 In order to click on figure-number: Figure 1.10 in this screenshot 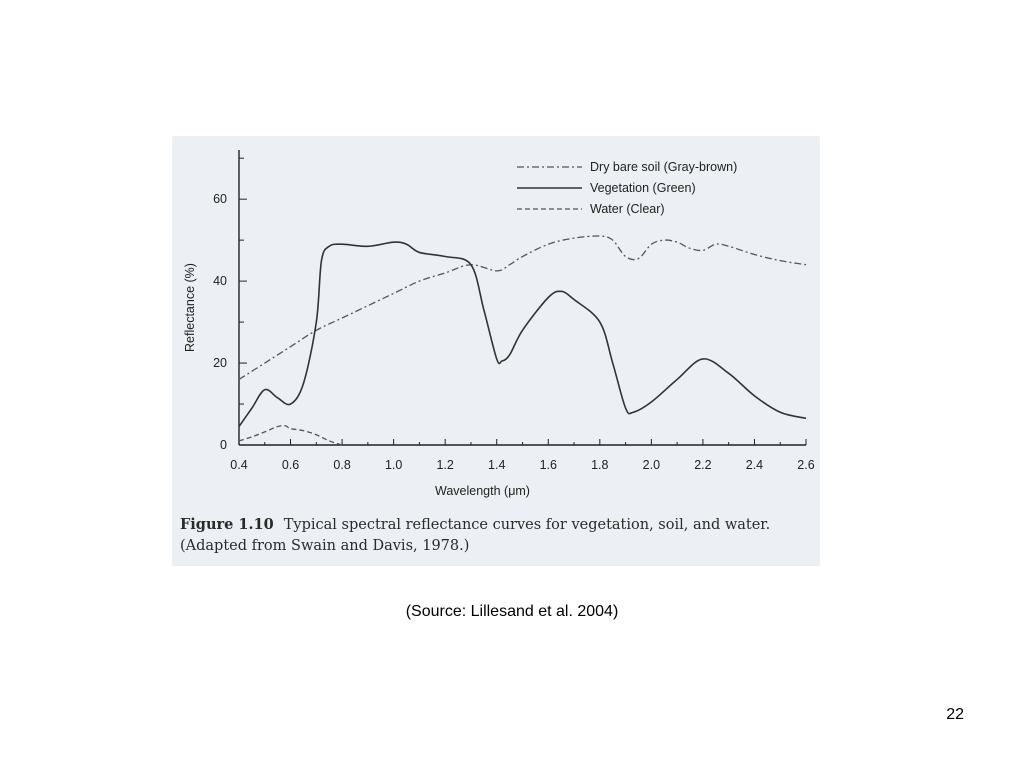, I will do `click(227, 524)`.